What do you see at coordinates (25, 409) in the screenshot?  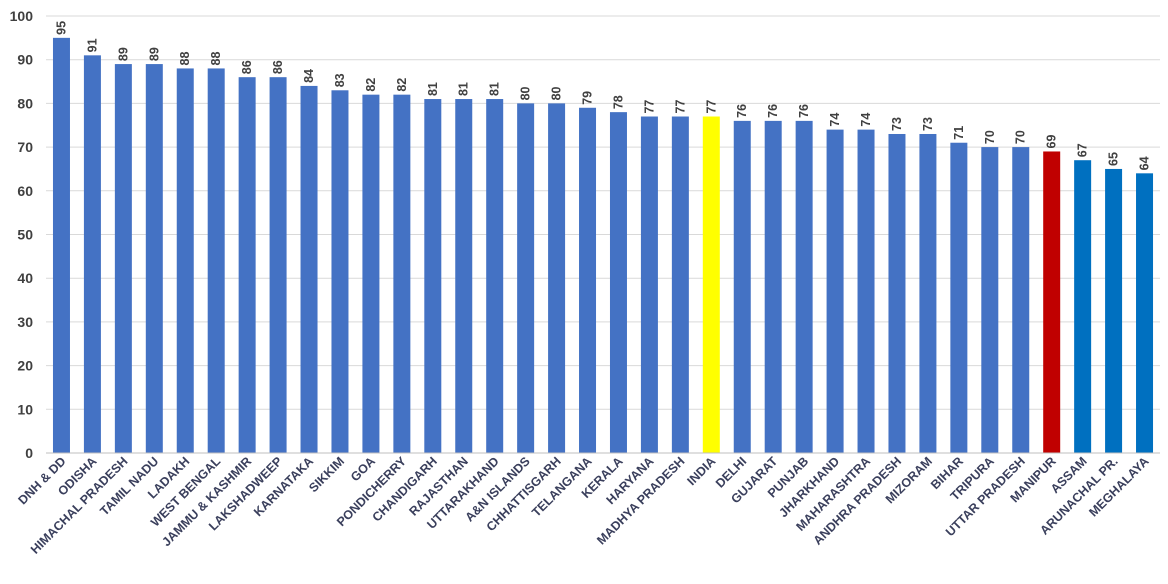 I see `y-tick-label: 10` at bounding box center [25, 409].